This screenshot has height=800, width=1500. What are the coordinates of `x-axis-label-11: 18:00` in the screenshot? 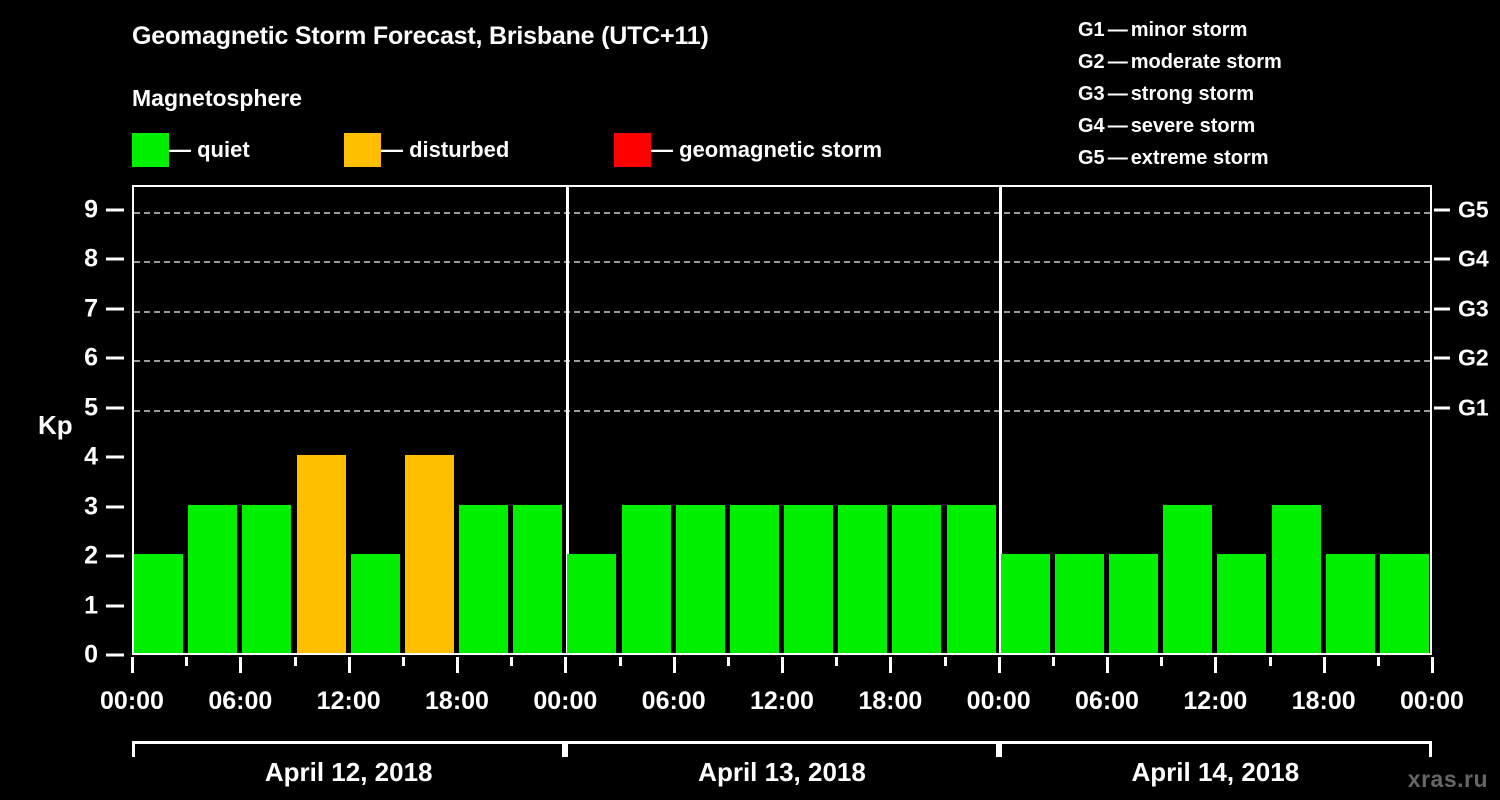 It's located at (1323, 701).